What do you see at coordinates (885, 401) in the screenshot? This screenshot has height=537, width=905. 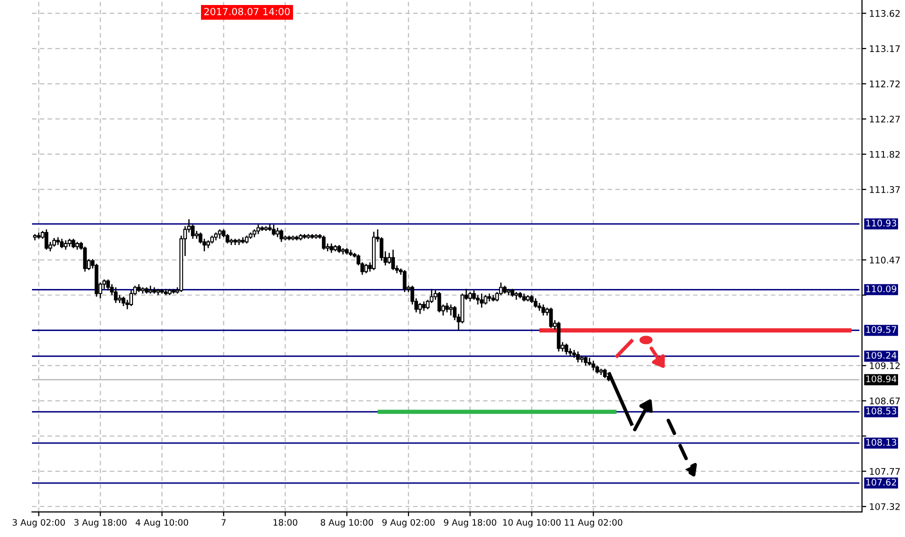 I see `y-tick-label: 108.67` at bounding box center [885, 401].